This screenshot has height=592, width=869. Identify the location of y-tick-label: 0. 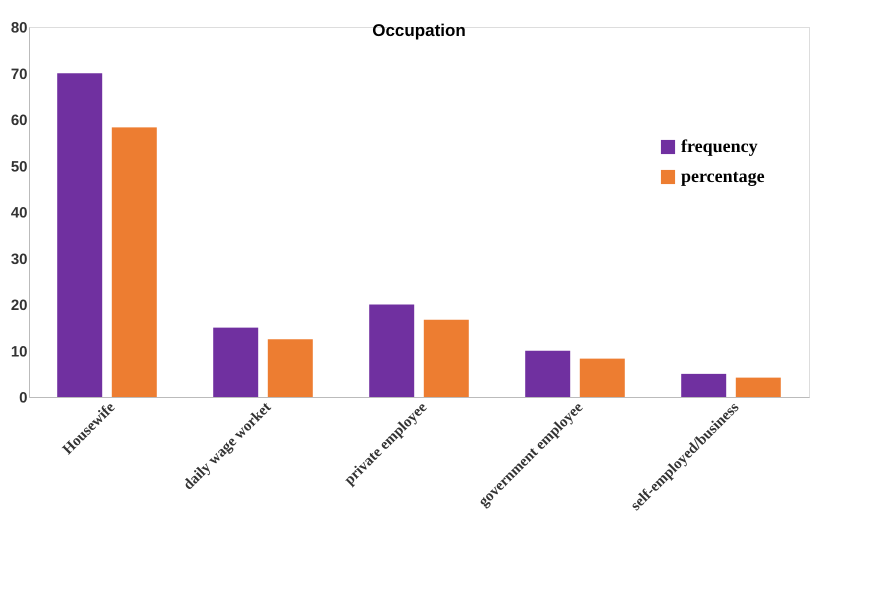
(23, 398).